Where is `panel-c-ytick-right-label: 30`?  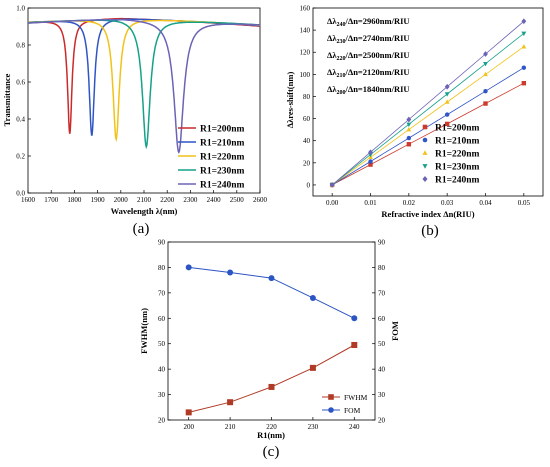 panel-c-ytick-right-label: 30 is located at coordinates (382, 395).